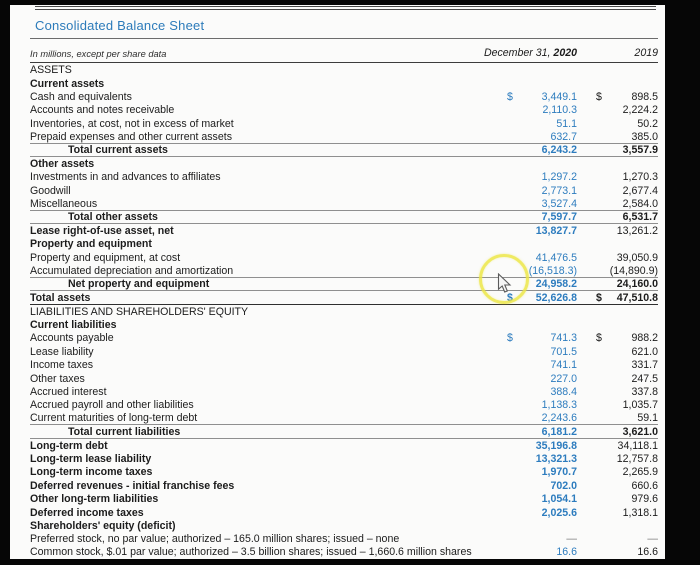 This screenshot has width=700, height=565. Describe the element at coordinates (68, 391) in the screenshot. I see `row-label: Accrued interest` at that location.